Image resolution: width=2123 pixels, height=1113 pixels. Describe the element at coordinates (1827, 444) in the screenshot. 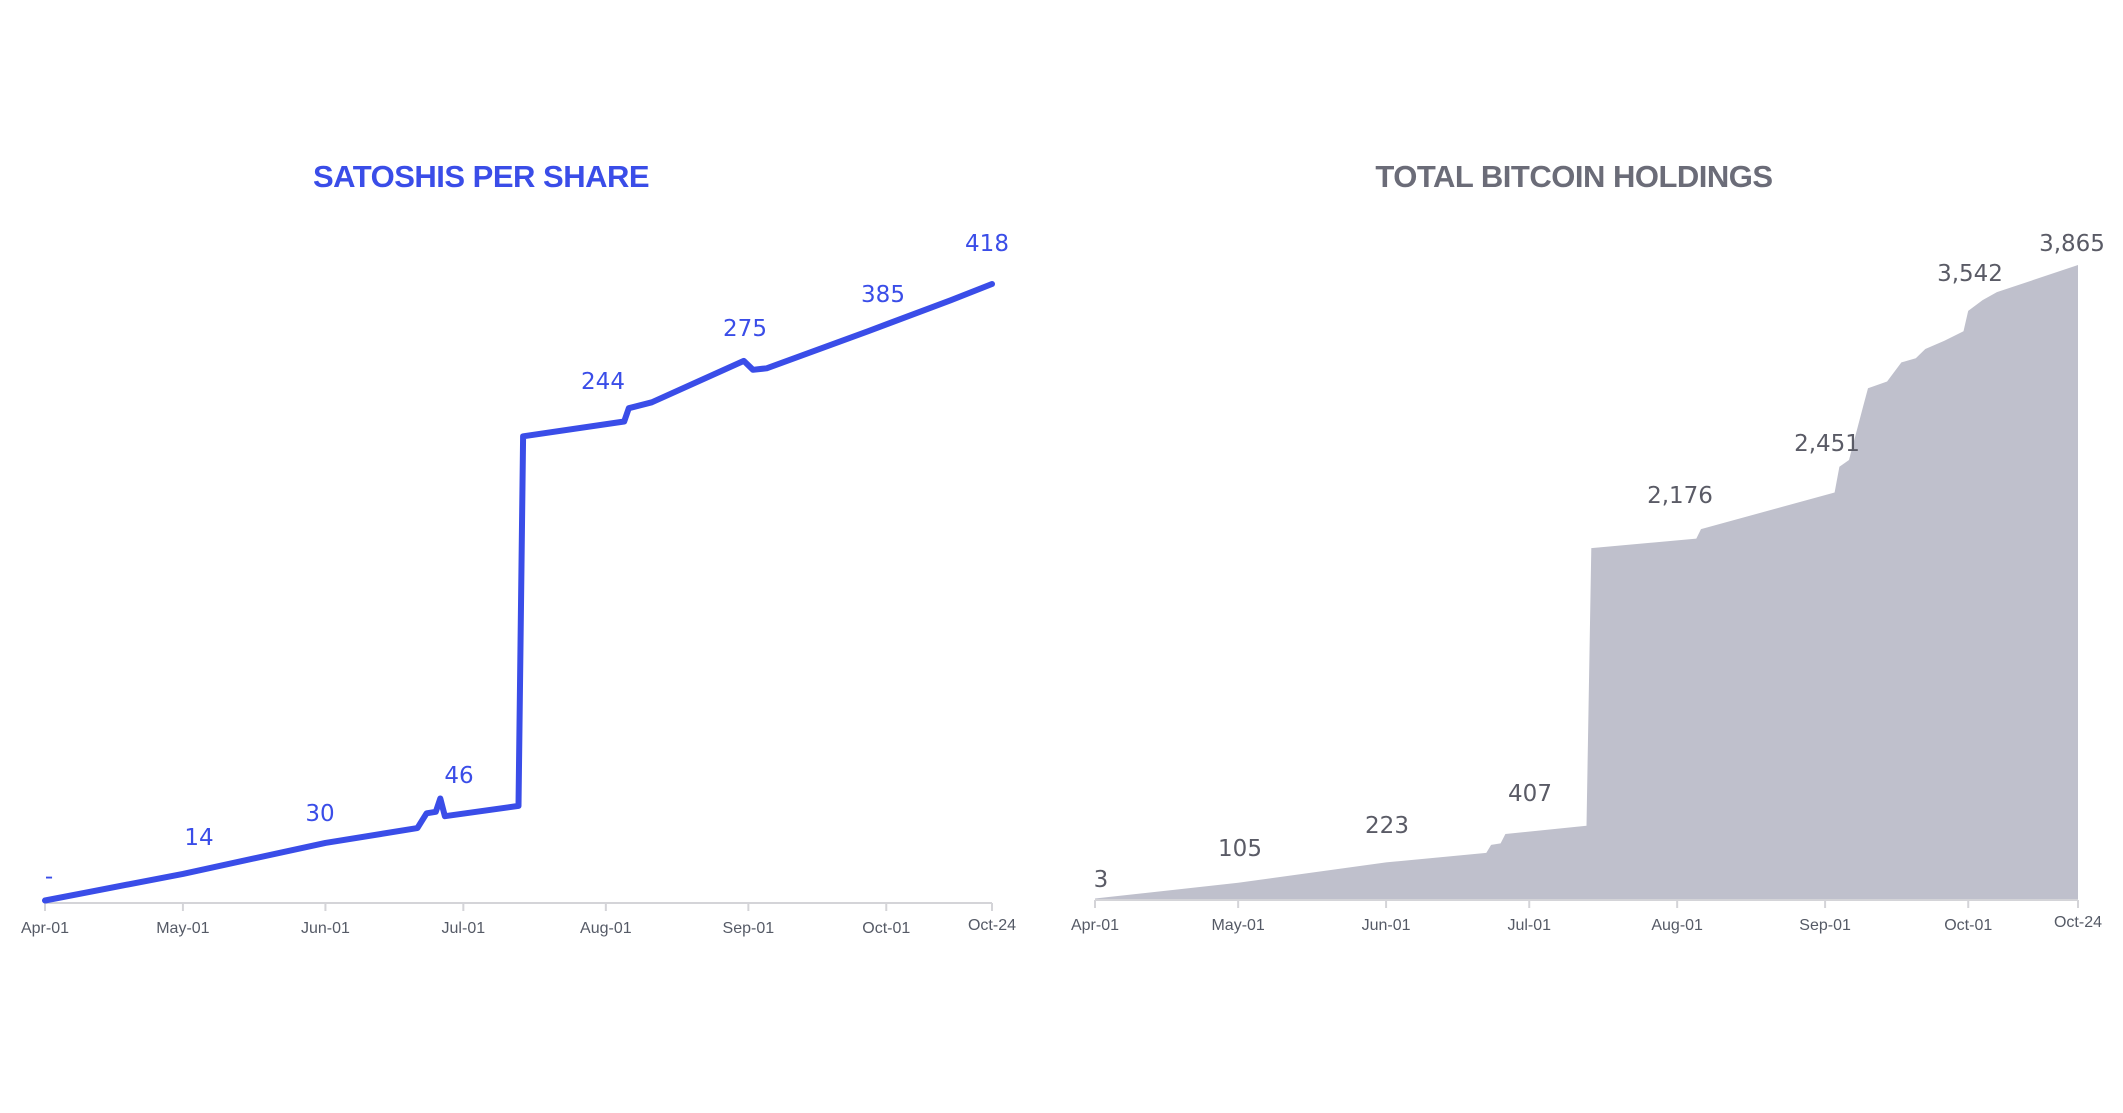

I see `data-label: 2,451` at that location.